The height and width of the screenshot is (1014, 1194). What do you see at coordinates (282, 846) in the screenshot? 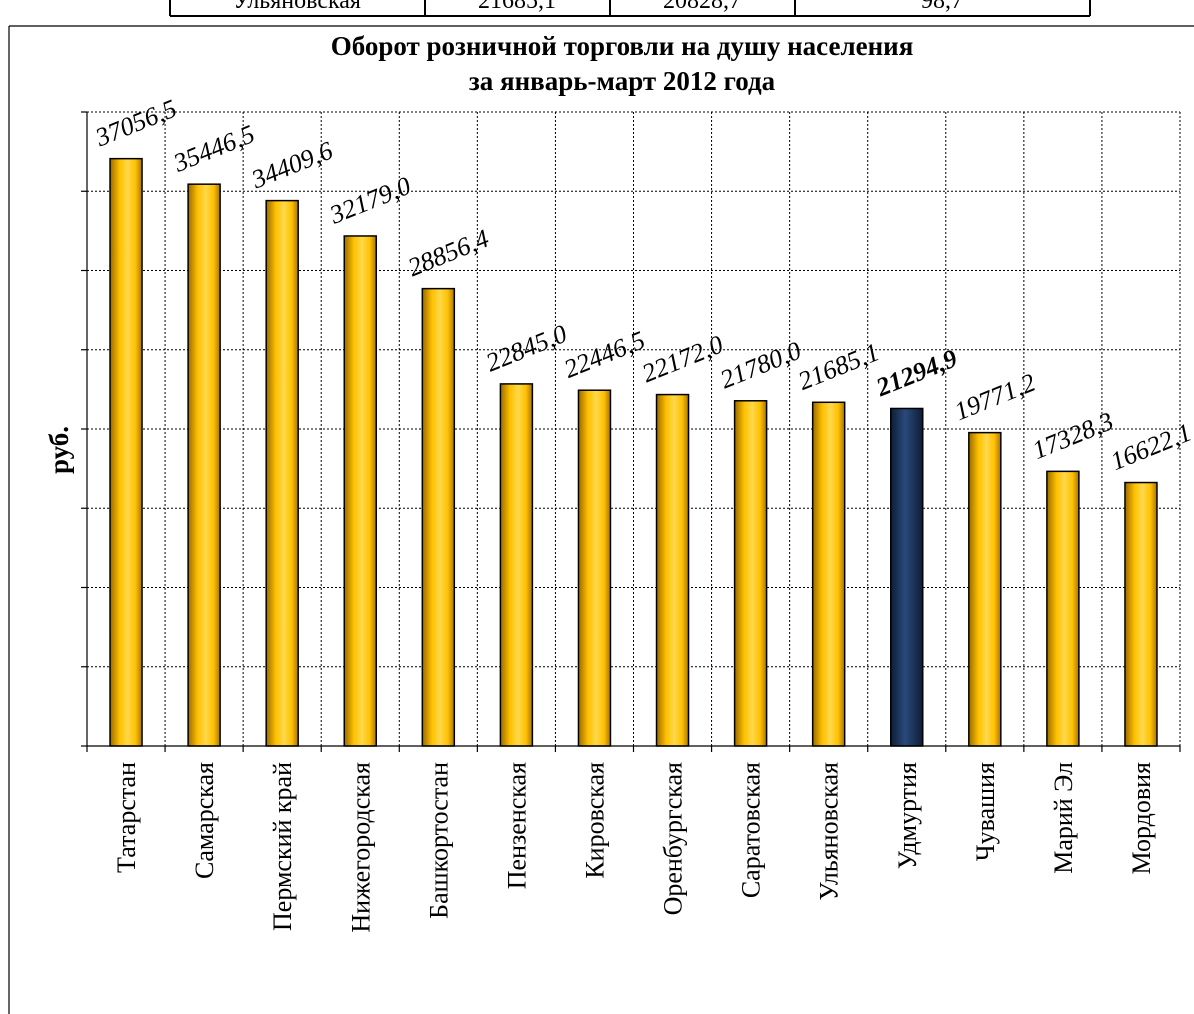
I see `x-tick-label-3: Пермский край` at bounding box center [282, 846].